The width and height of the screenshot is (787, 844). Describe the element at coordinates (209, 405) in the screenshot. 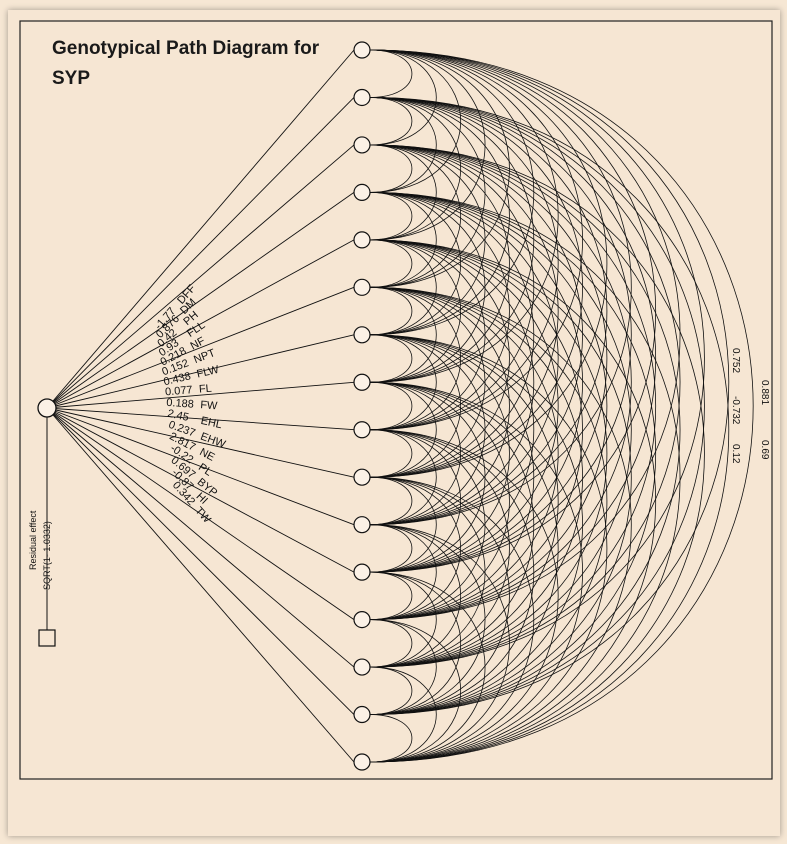

I see `trait-label: FW` at that location.